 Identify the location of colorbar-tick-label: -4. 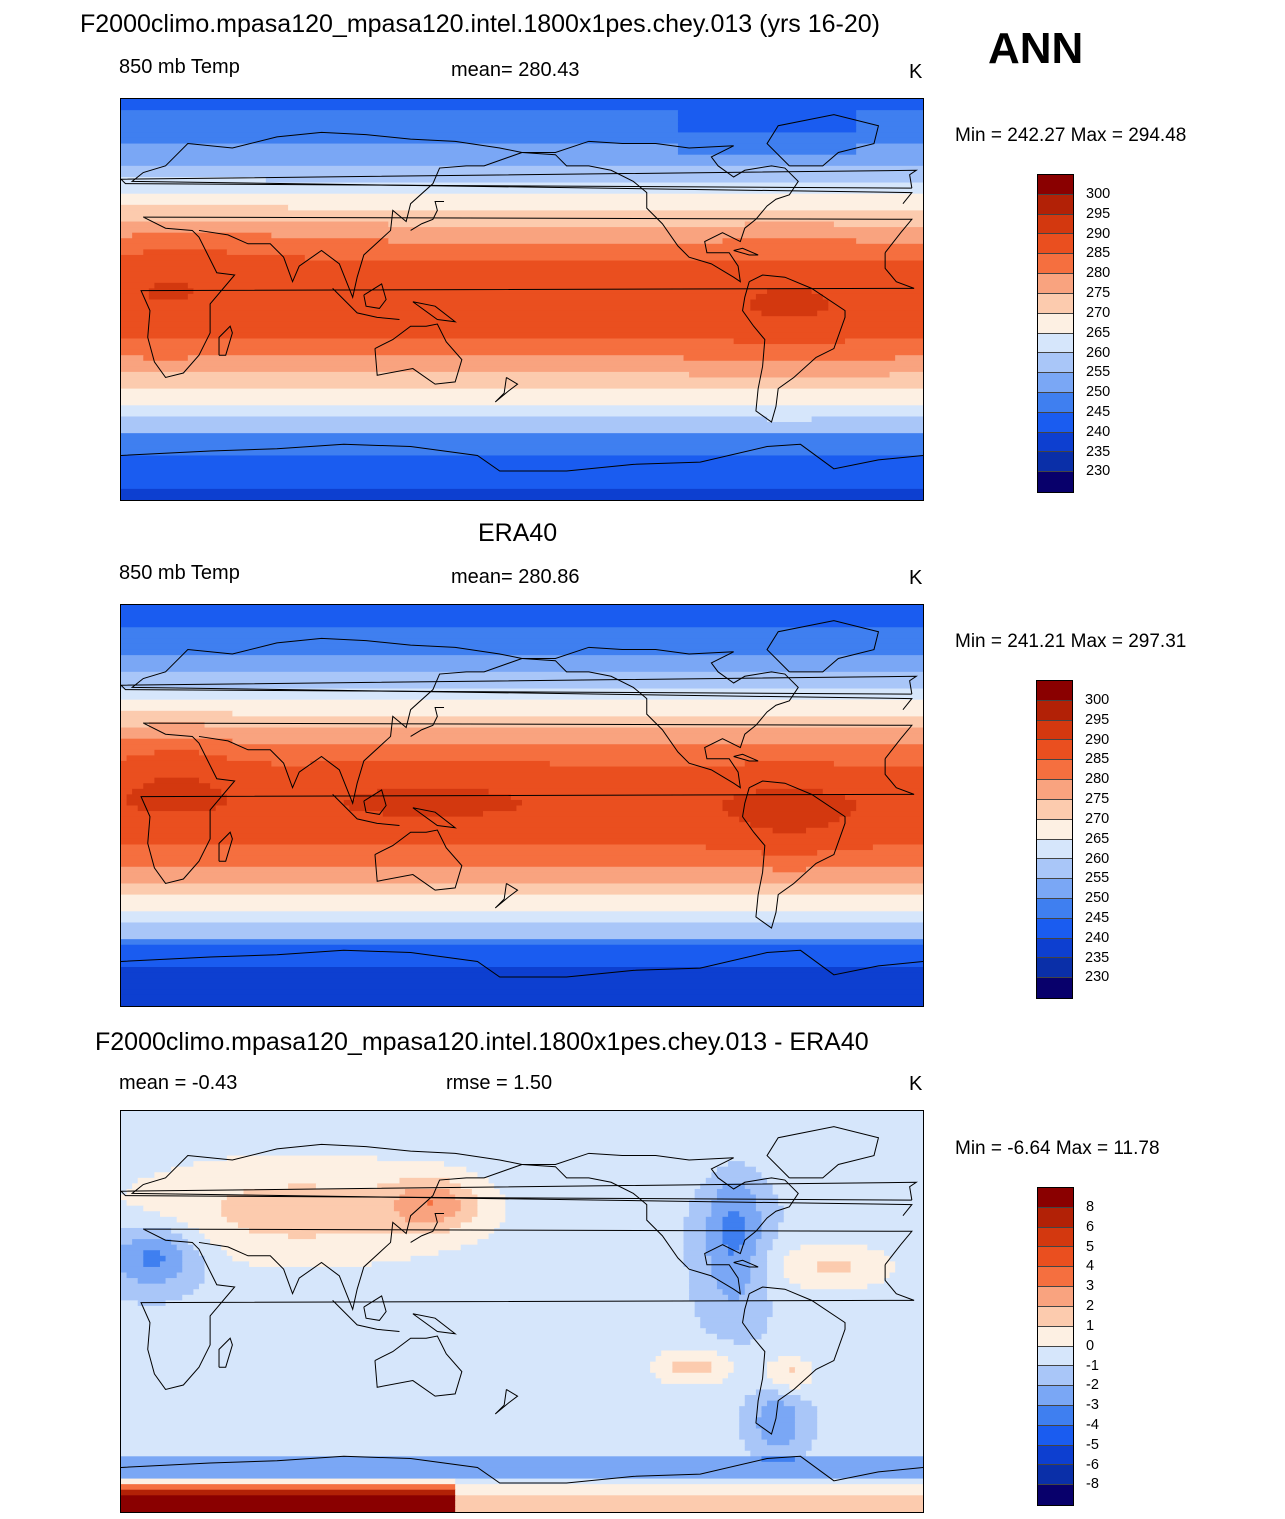
(1092, 1424).